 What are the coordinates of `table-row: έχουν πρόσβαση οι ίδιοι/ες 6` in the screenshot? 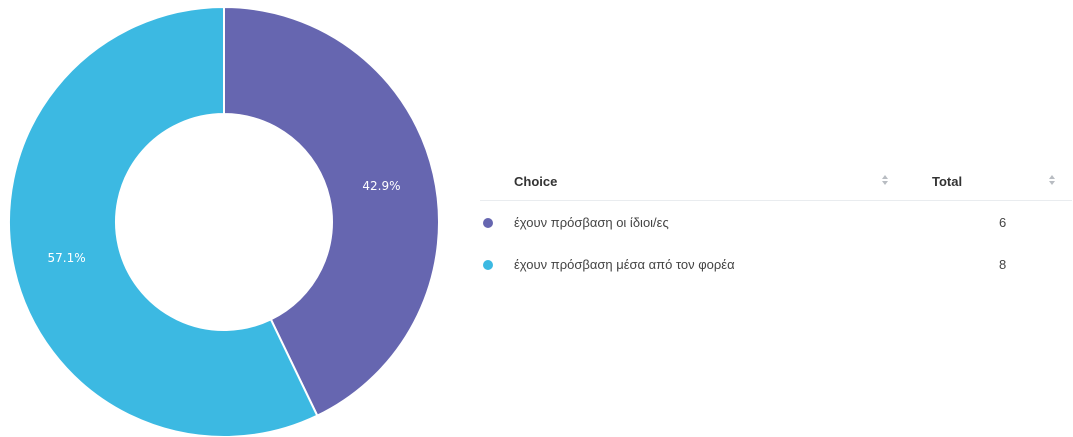 It's located at (776, 222).